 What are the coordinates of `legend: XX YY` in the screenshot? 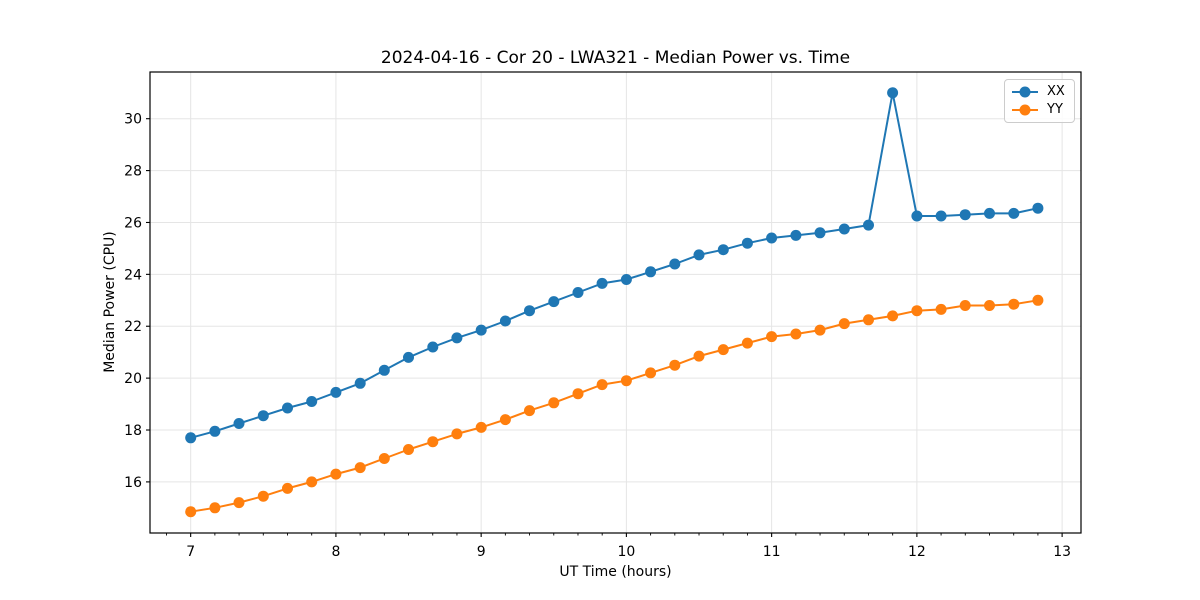 It's located at (1039, 101).